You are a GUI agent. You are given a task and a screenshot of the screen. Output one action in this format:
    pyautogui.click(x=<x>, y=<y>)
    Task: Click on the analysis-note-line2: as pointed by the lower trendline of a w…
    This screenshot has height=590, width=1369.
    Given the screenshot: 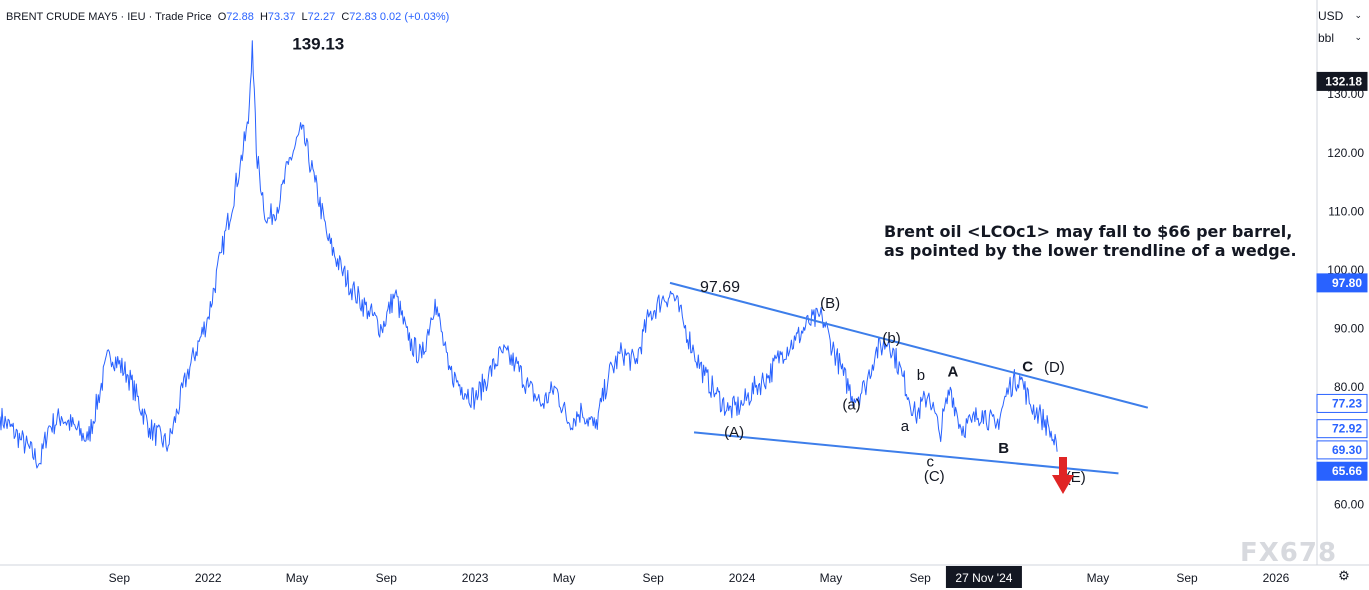 What is the action you would take?
    pyautogui.click(x=1090, y=250)
    